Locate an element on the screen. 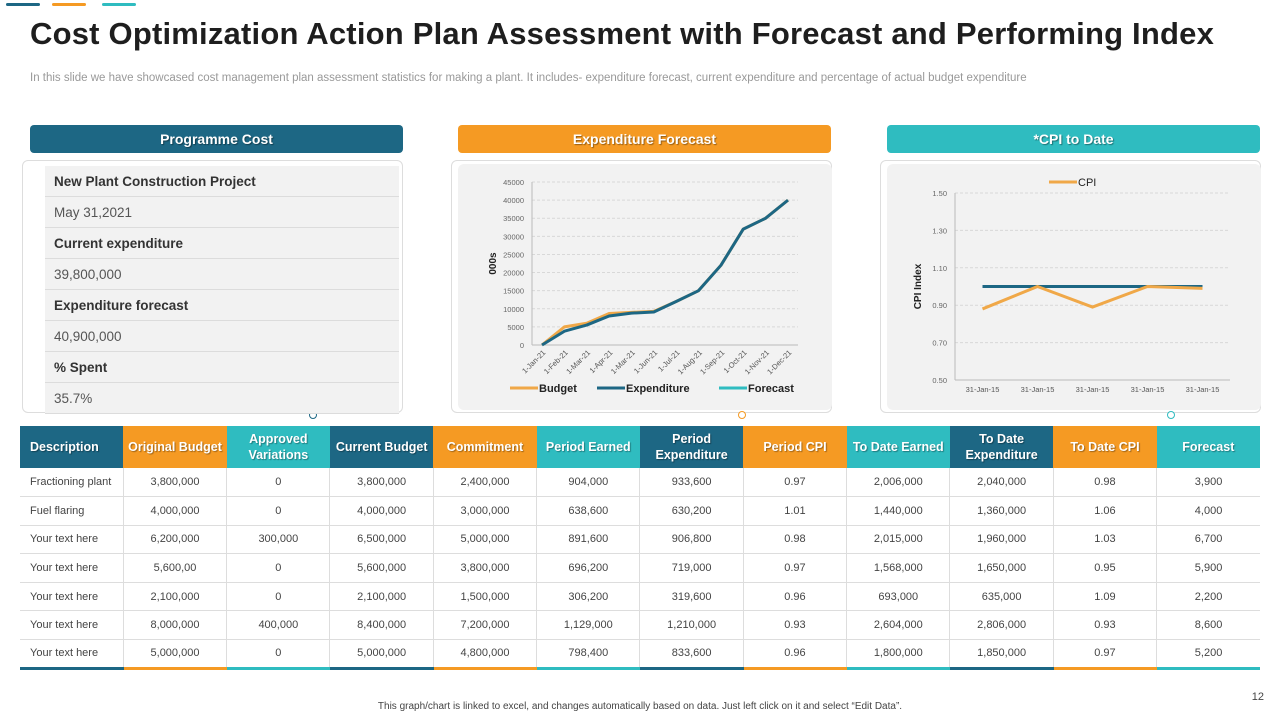 This screenshot has height=720, width=1280. y-tick-label: 40000 is located at coordinates (513, 200).